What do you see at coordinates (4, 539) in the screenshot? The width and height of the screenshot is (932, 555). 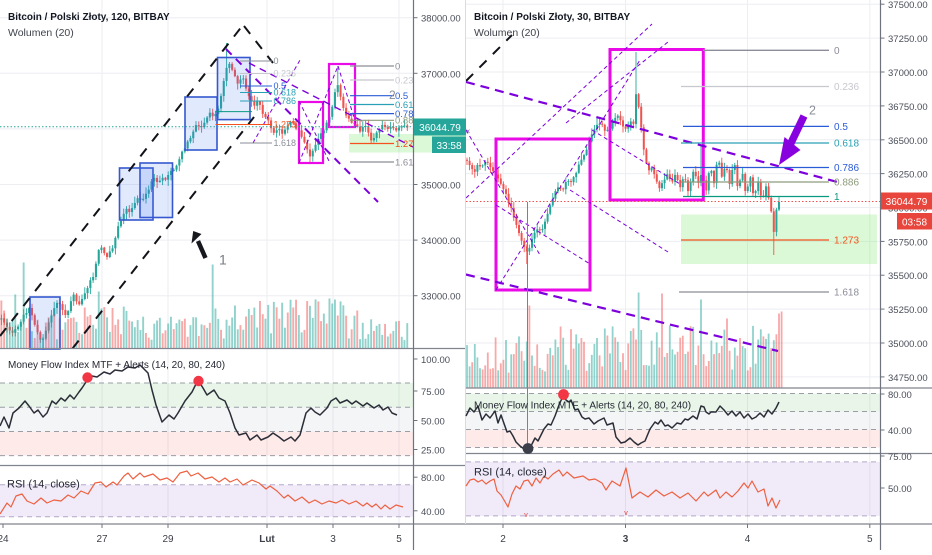 I see `svg-text: 24` at bounding box center [4, 539].